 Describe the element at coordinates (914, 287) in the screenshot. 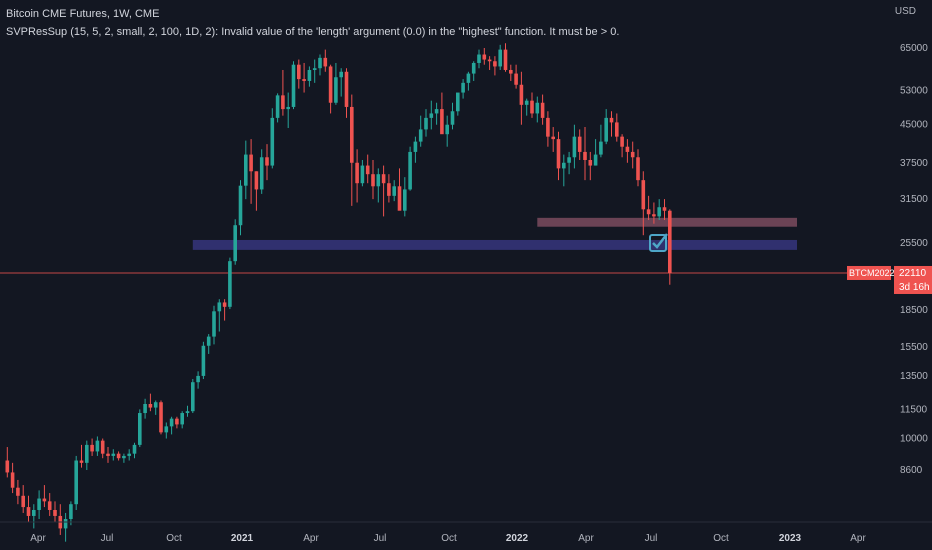

I see `countdown-label: 3d 16h` at that location.